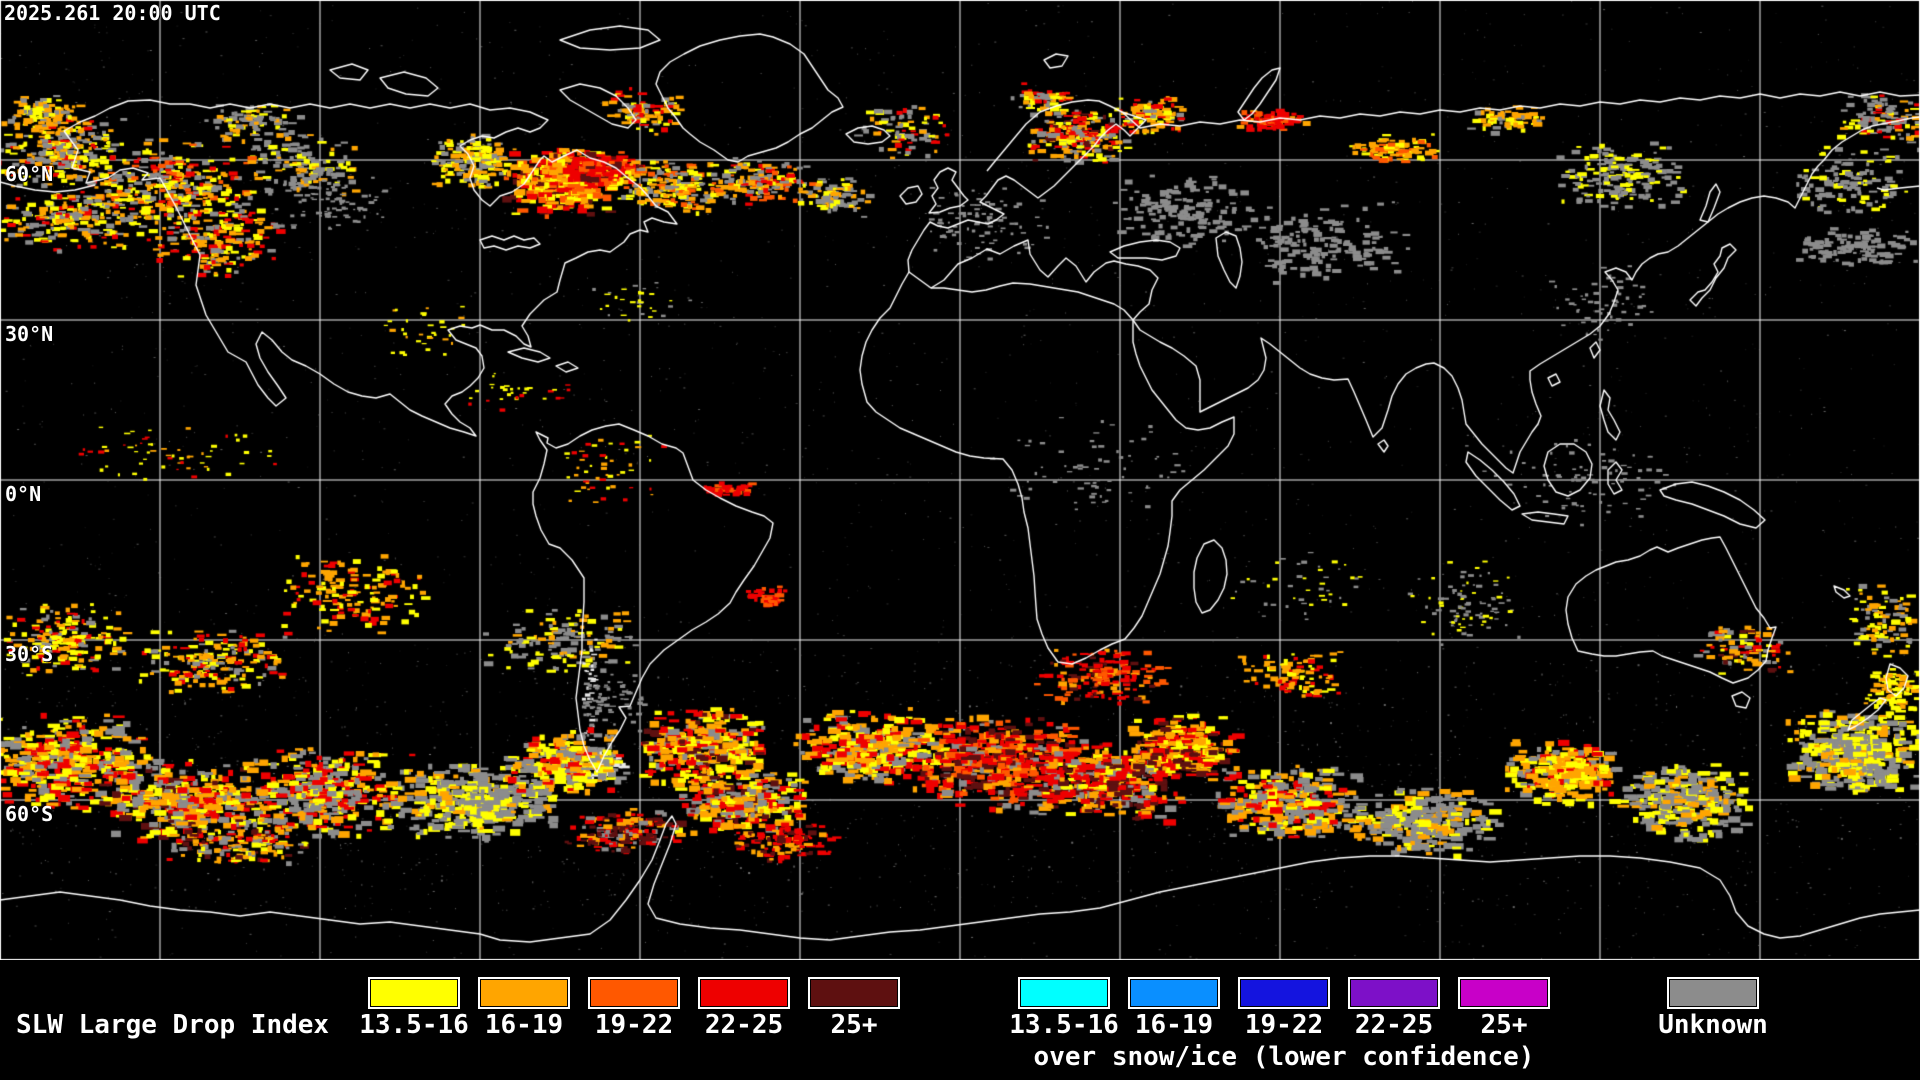 The image size is (1920, 1080). I want to click on timestamp-label: 2025.261 20:00 UTC, so click(112, 13).